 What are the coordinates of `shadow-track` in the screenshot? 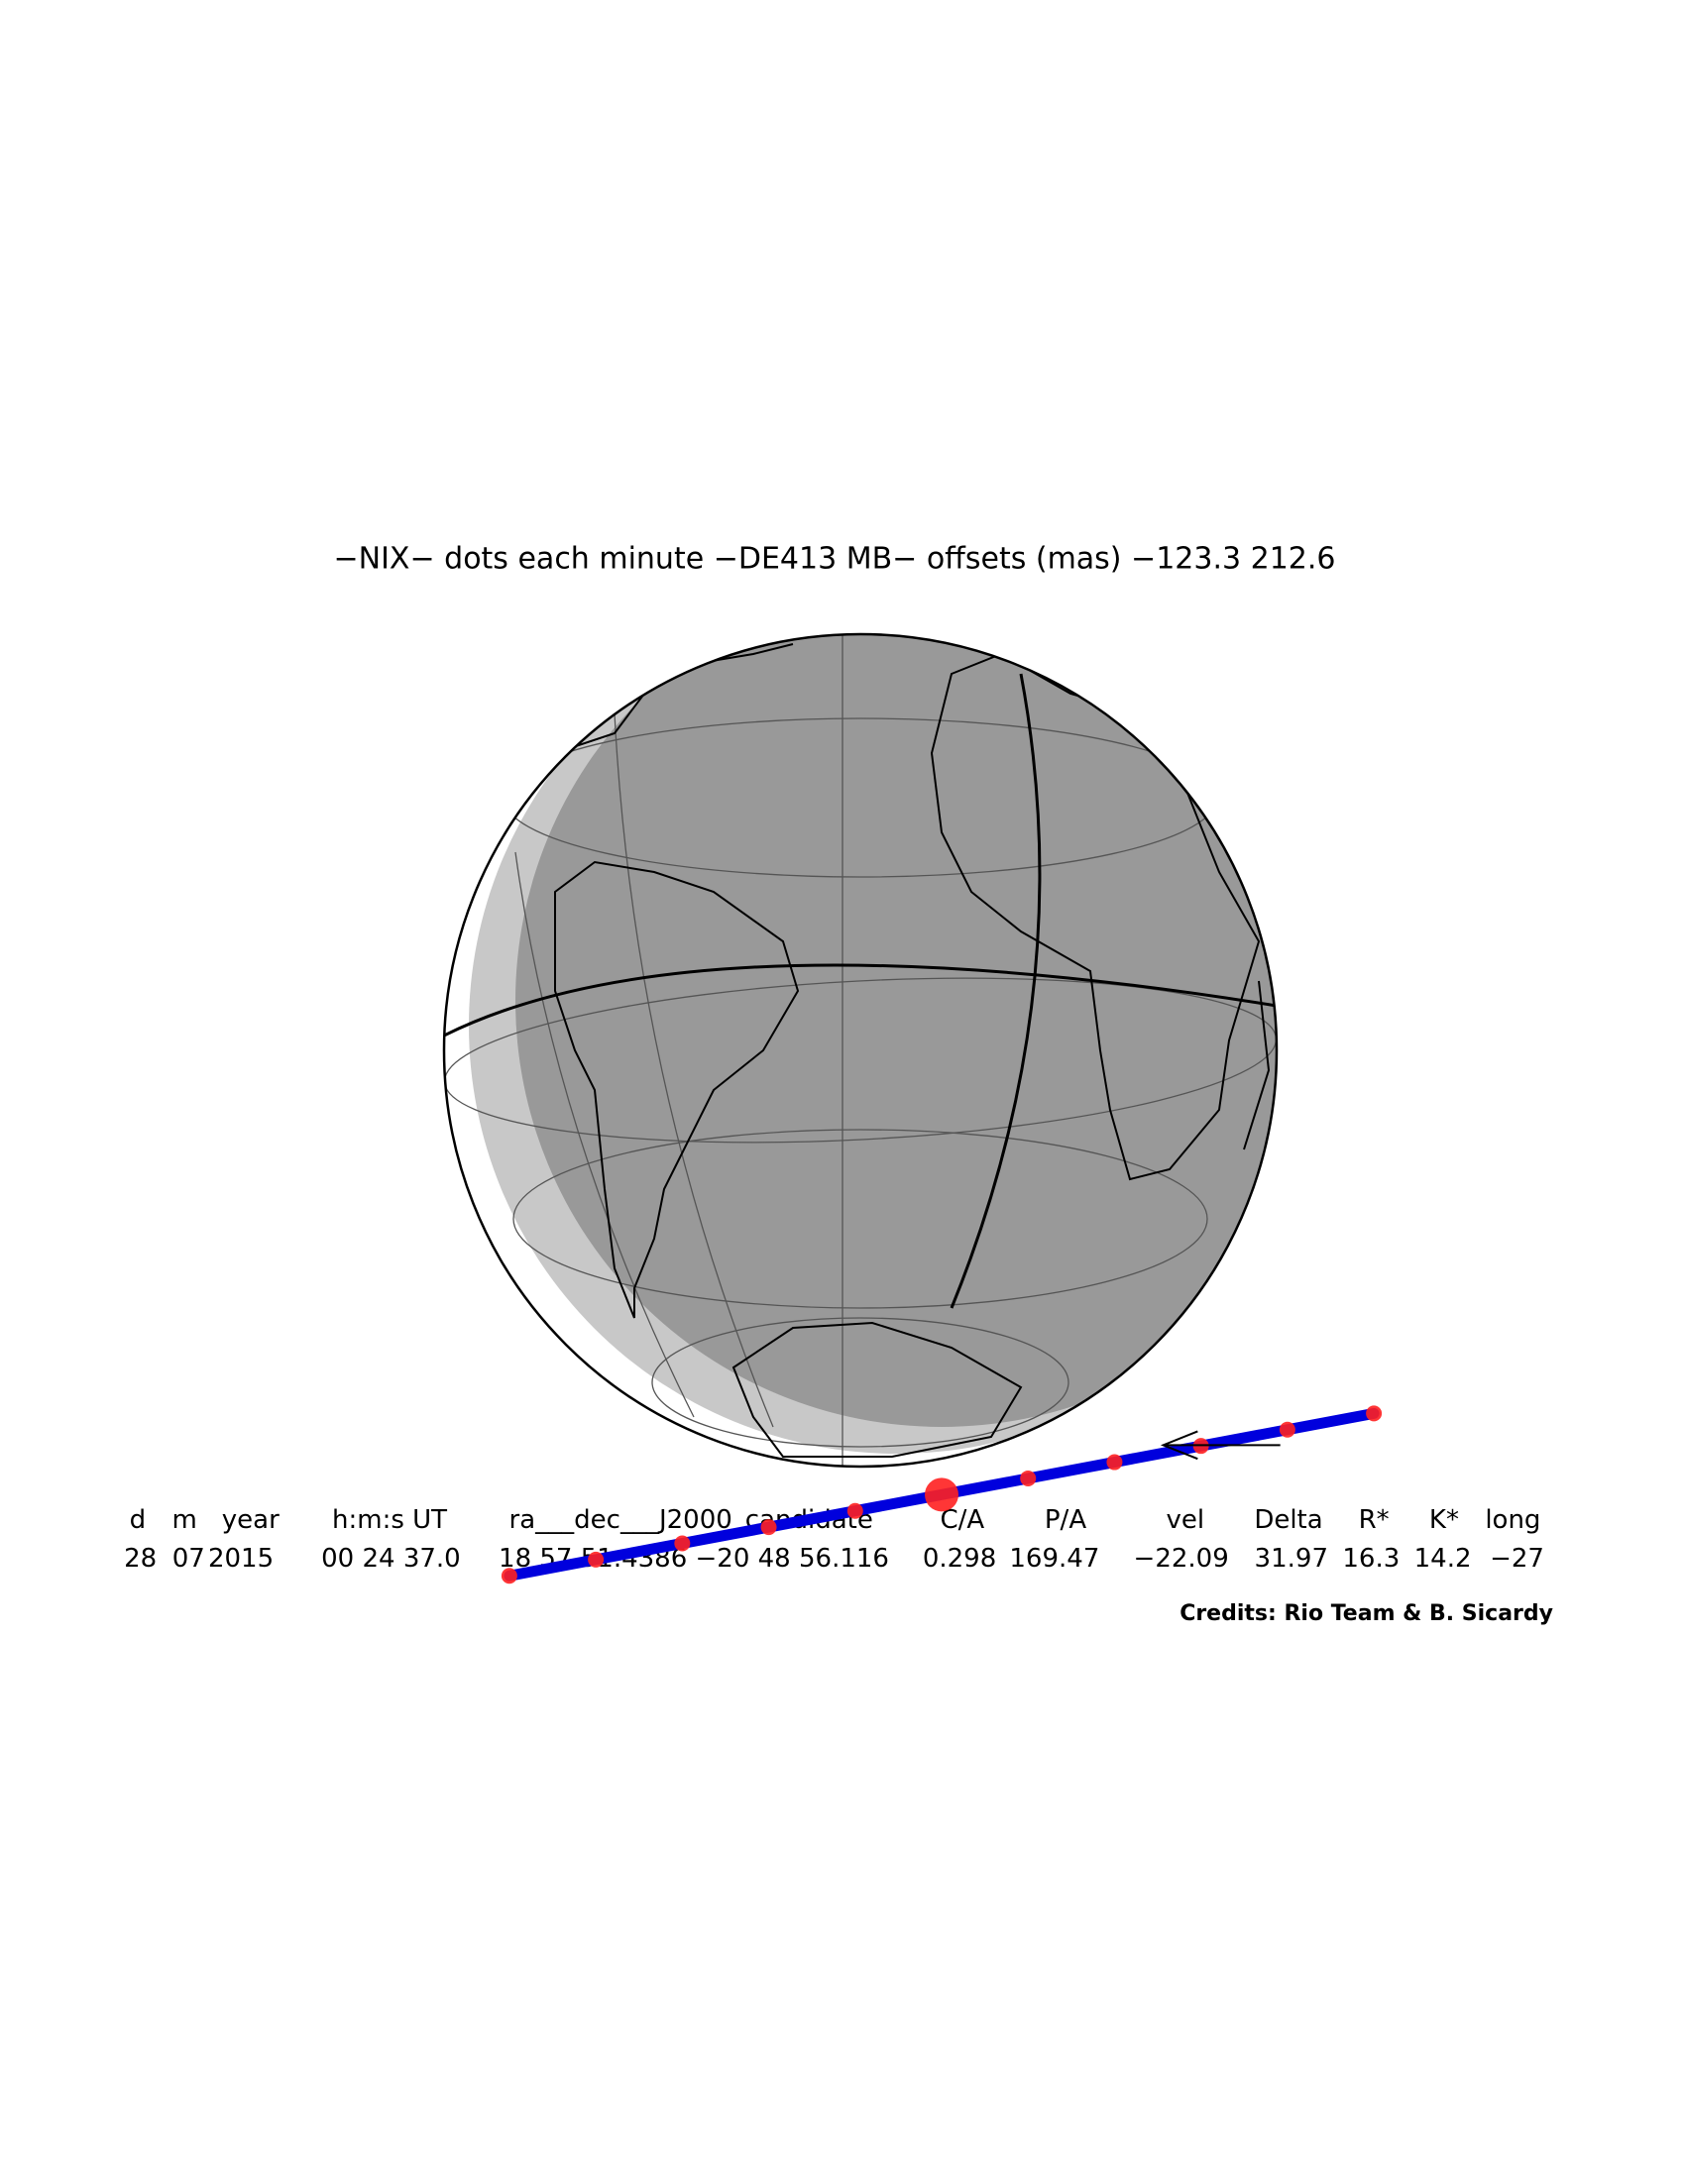 It's located at (942, 1494).